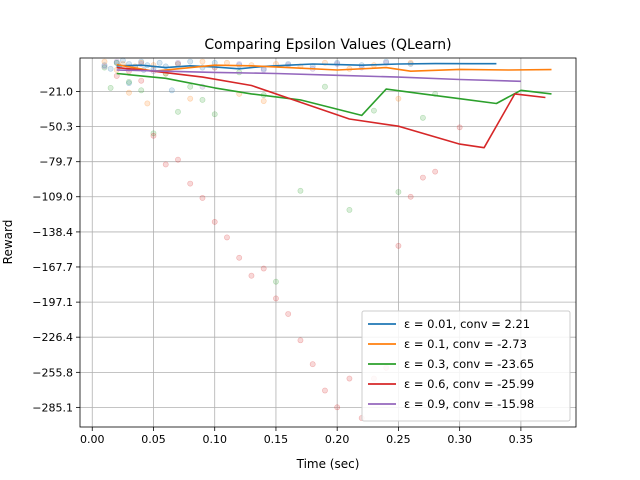 Image resolution: width=640 pixels, height=480 pixels. I want to click on legend-label: ε = 0.3, conv = -23.65, so click(469, 364).